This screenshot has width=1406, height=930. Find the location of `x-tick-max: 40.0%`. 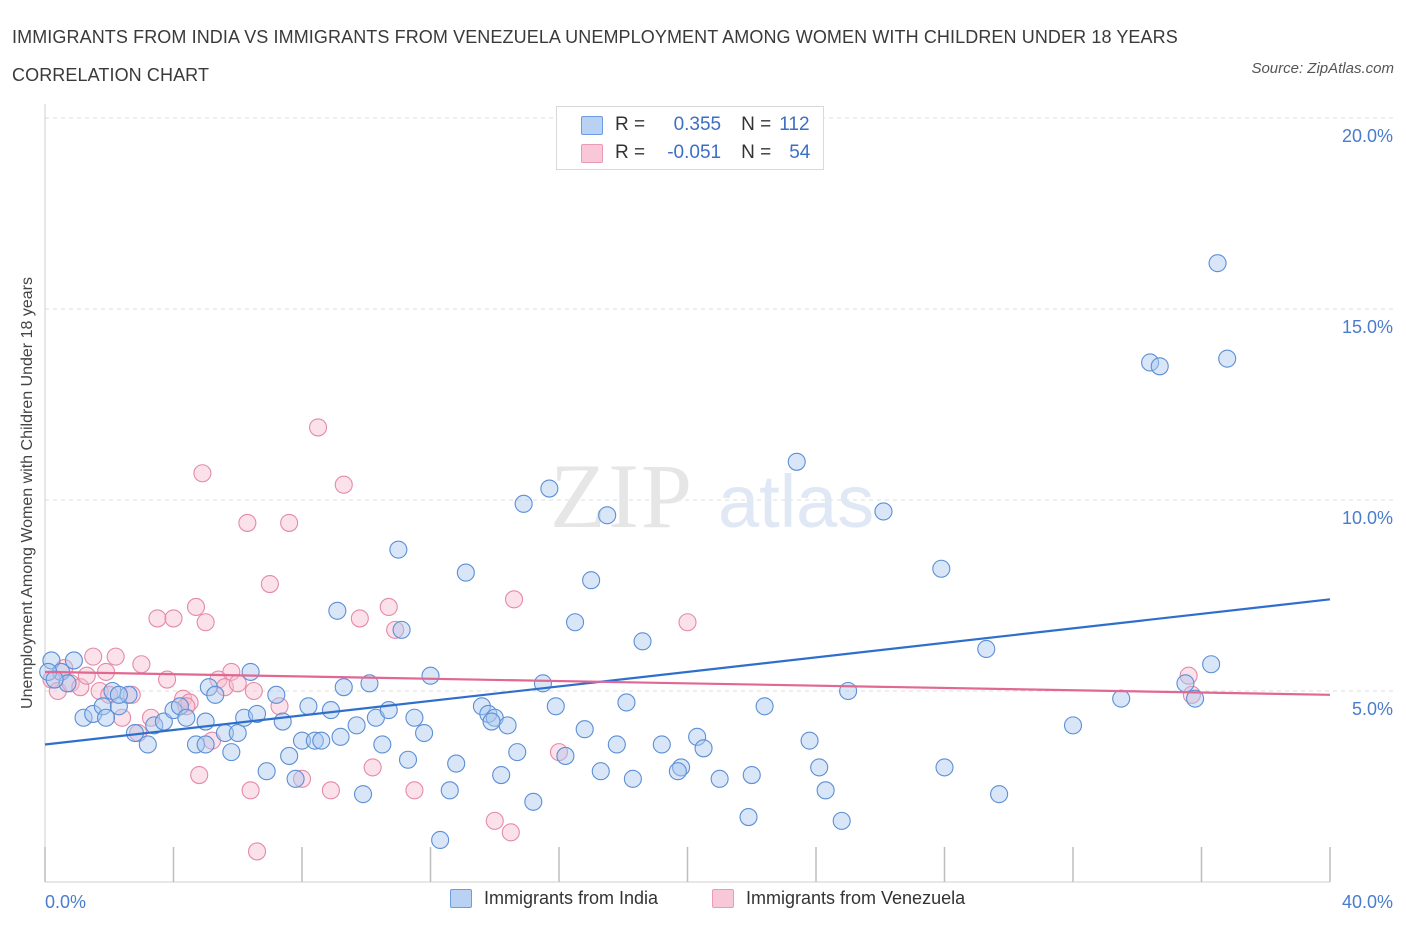

x-tick-max: 40.0% is located at coordinates (1367, 902).